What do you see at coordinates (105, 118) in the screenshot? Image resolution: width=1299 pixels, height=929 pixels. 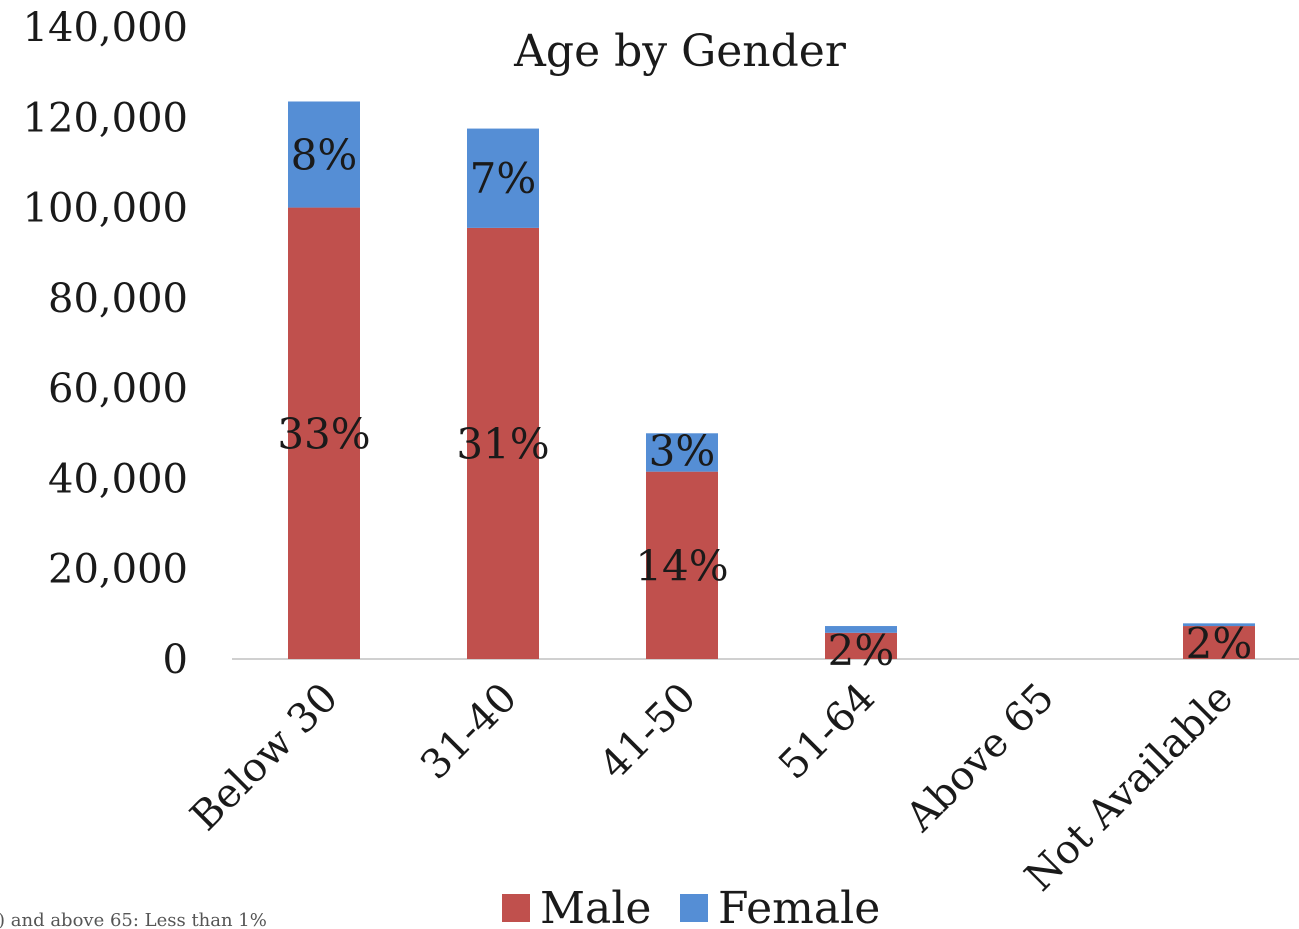 I see `y-tick-label: 120,000` at bounding box center [105, 118].